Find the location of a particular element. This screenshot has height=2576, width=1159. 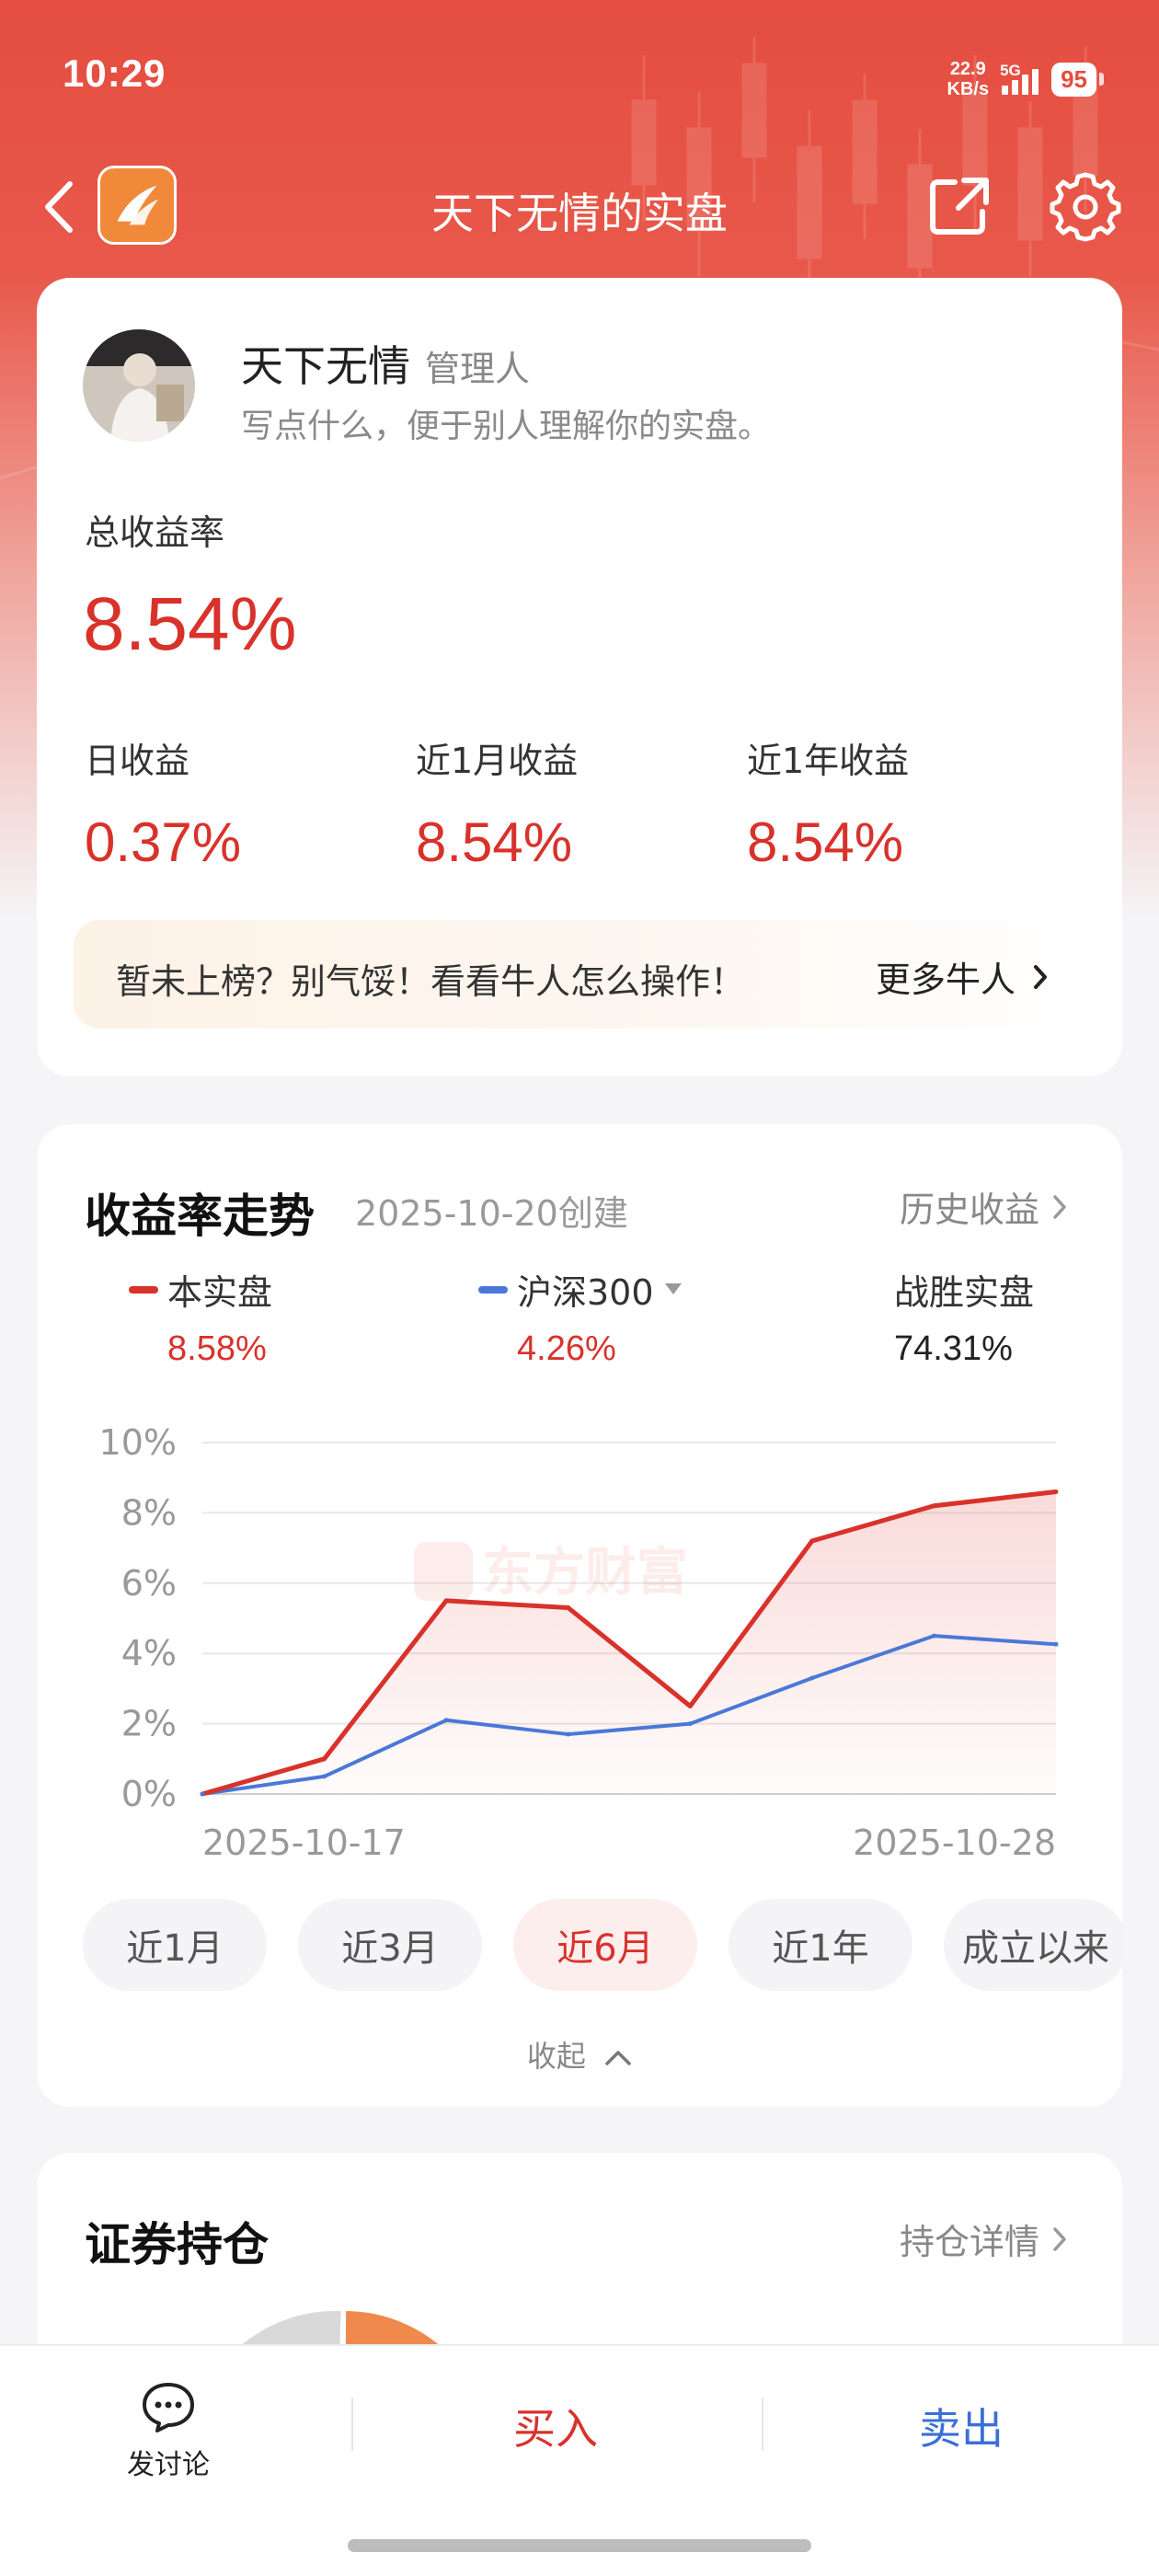

battery-icon: 95 is located at coordinates (1077, 79).